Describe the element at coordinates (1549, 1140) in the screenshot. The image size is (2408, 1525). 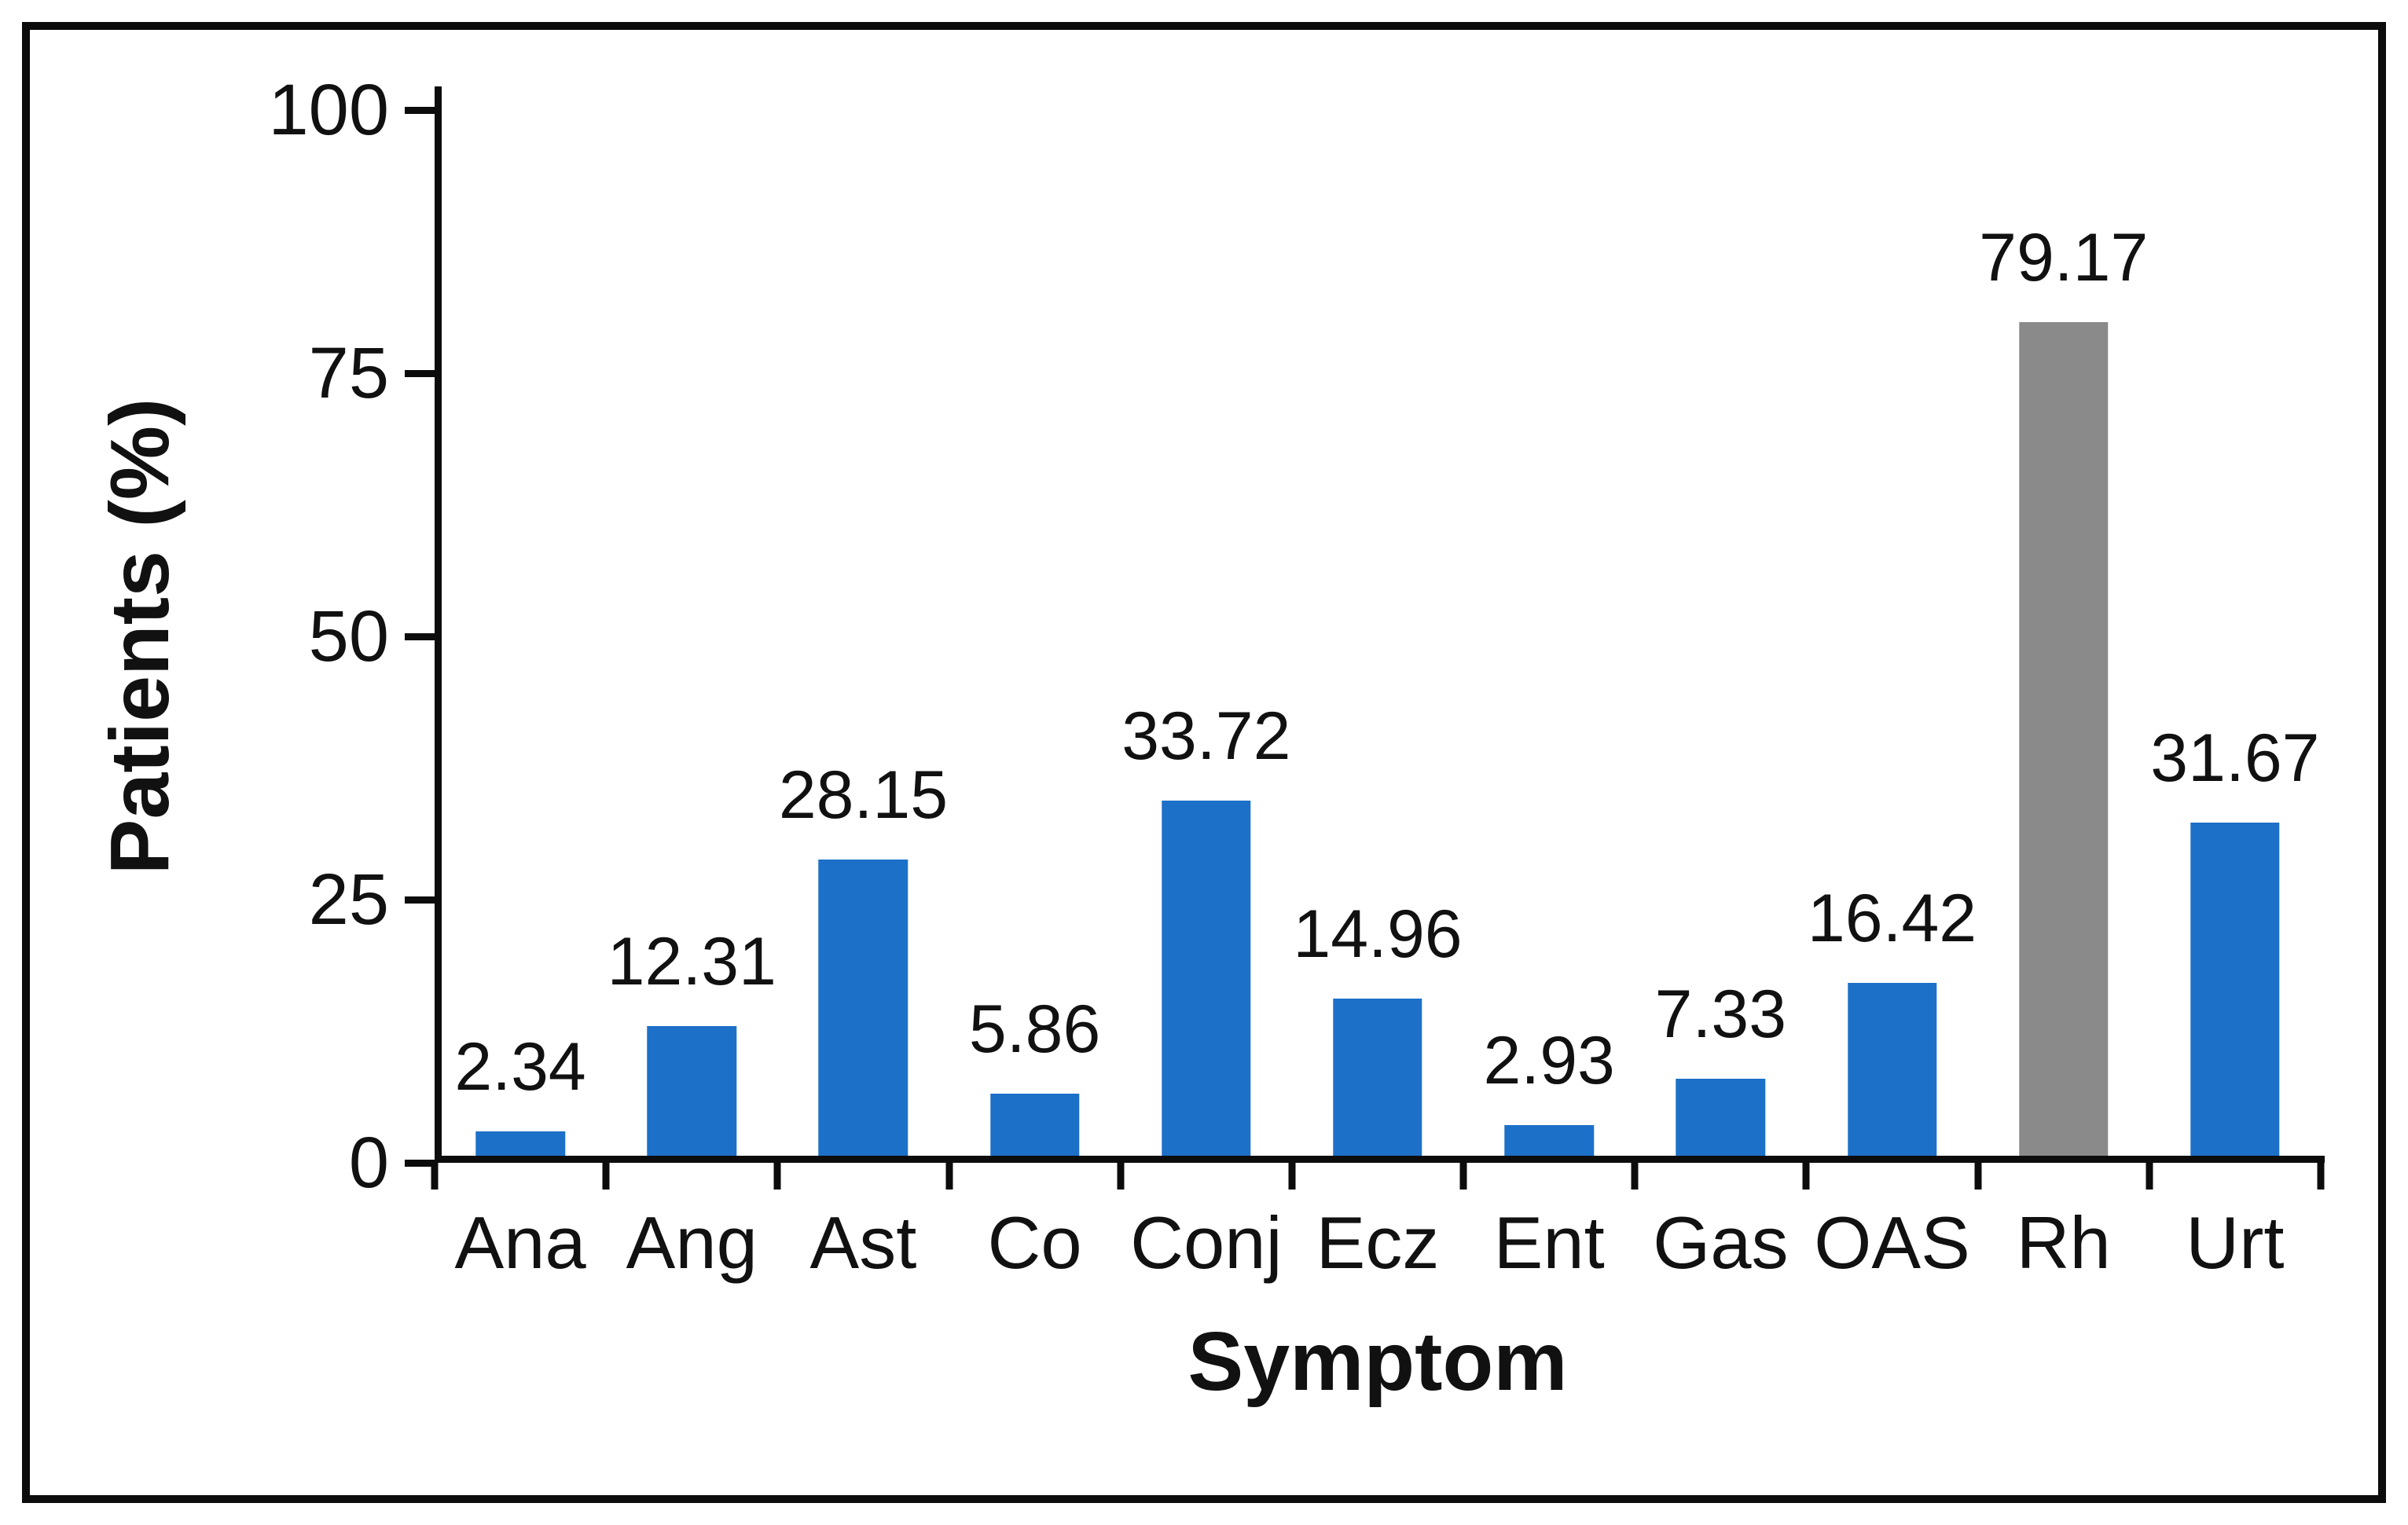
I see `bar-ent` at that location.